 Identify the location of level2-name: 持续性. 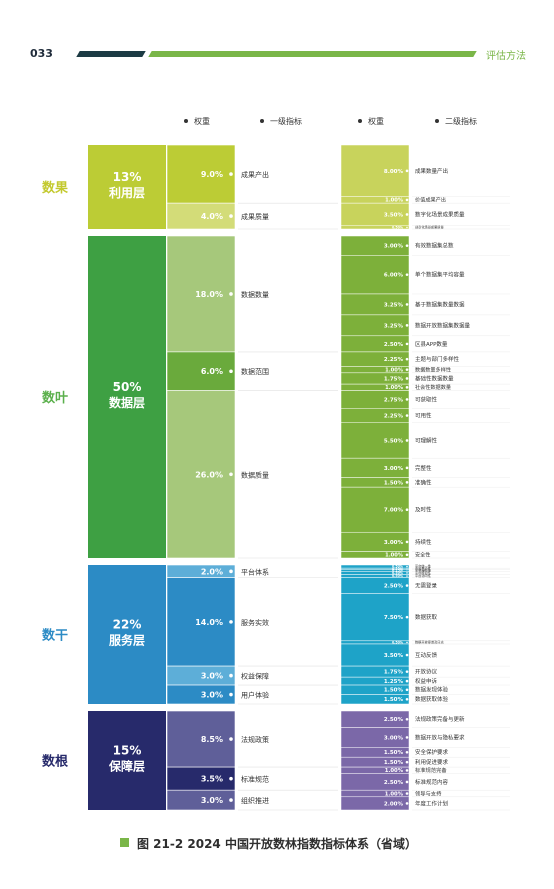
(423, 542).